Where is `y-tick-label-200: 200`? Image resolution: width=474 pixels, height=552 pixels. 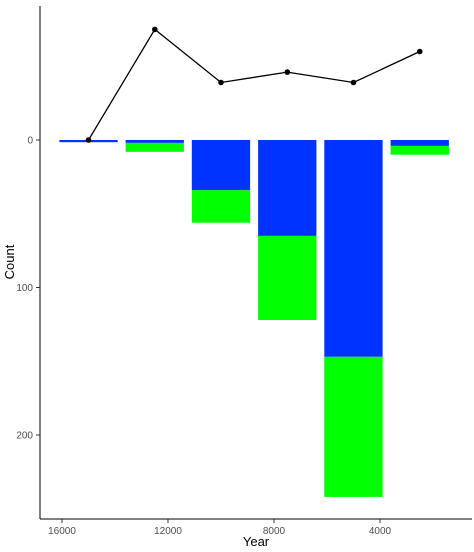 y-tick-label-200: 200 is located at coordinates (24, 436).